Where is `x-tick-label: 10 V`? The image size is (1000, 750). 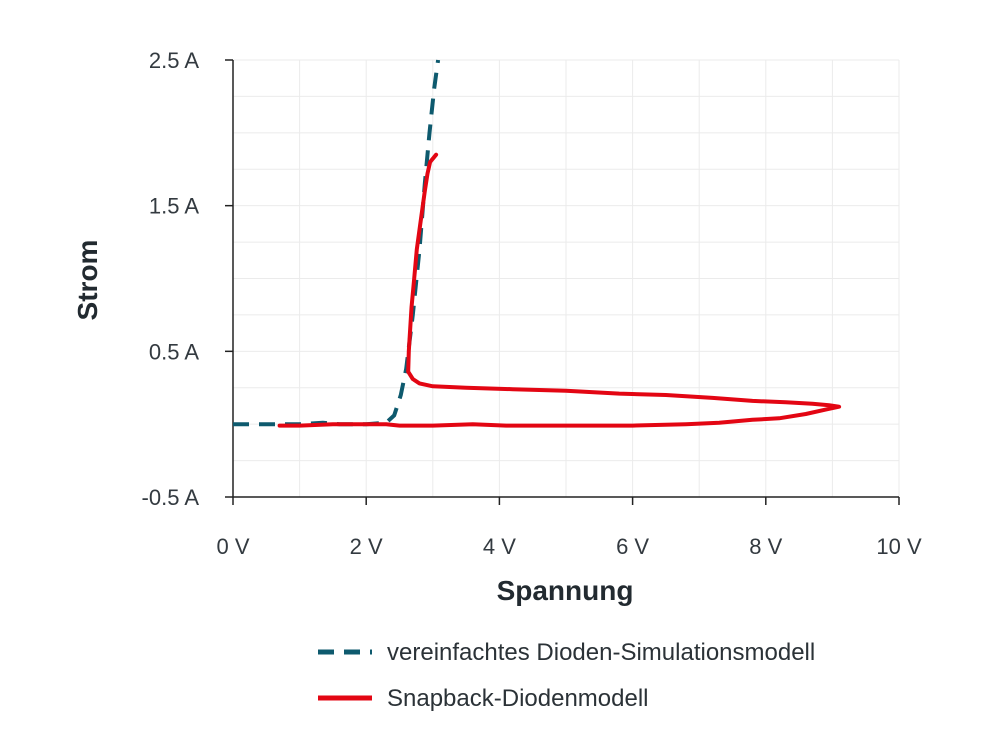 x-tick-label: 10 V is located at coordinates (899, 546).